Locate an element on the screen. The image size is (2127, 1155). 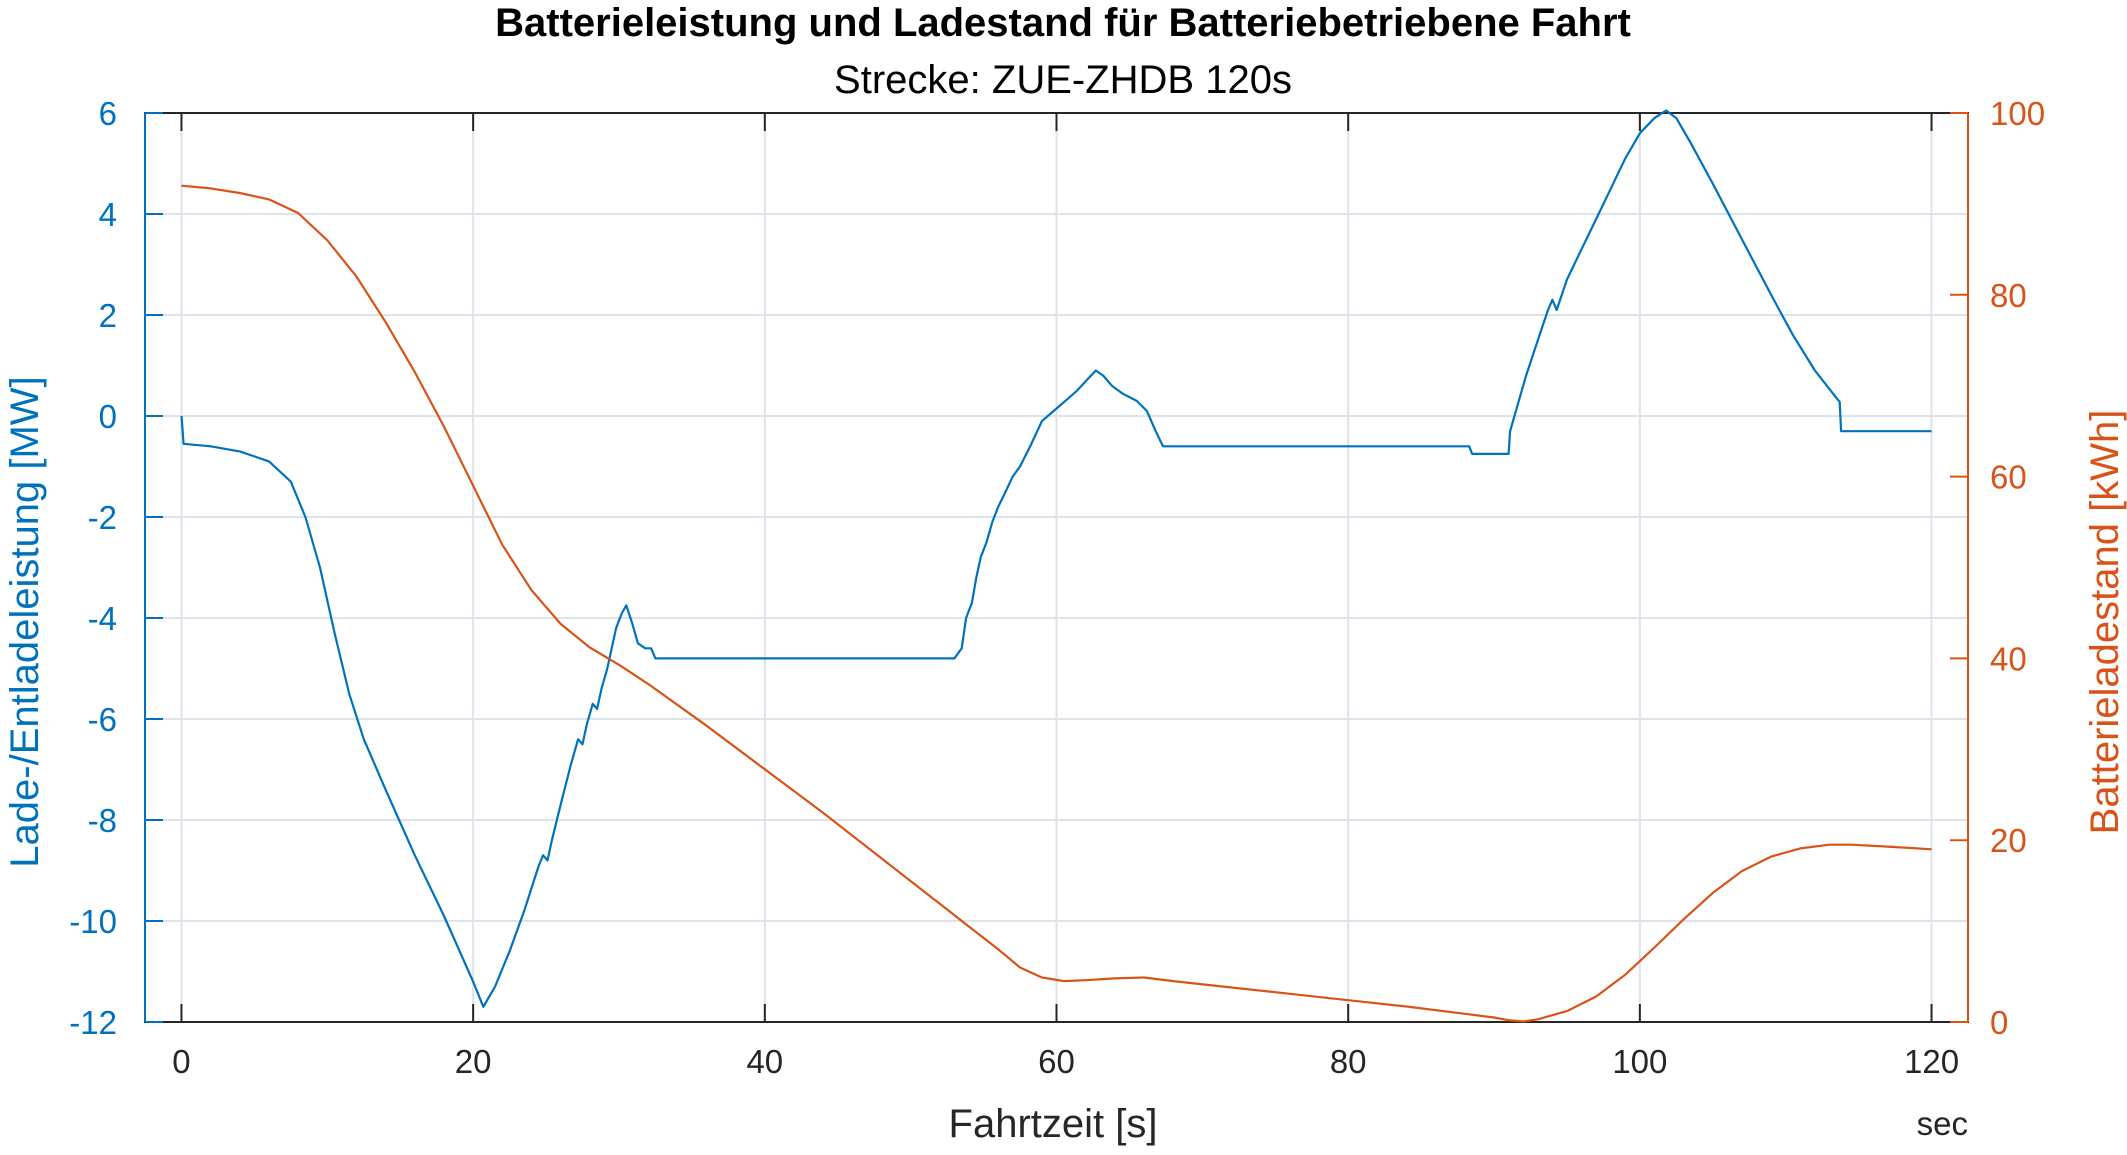
y-right-tick-label: 40 is located at coordinates (2008, 658).